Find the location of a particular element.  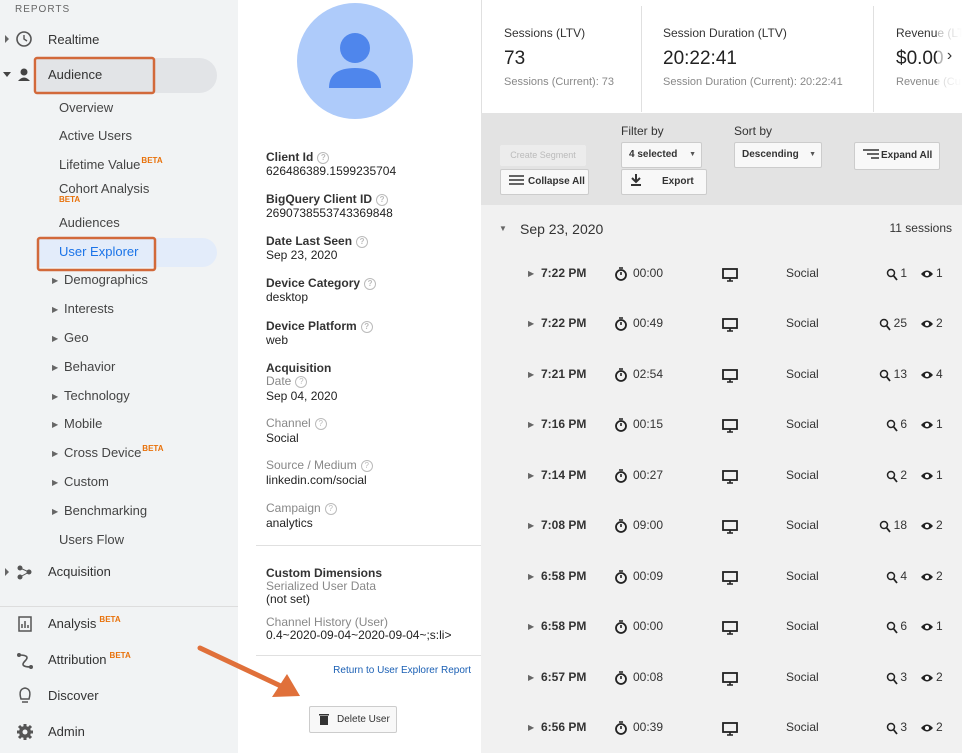

stat-value: 20:22:41 is located at coordinates (700, 58).